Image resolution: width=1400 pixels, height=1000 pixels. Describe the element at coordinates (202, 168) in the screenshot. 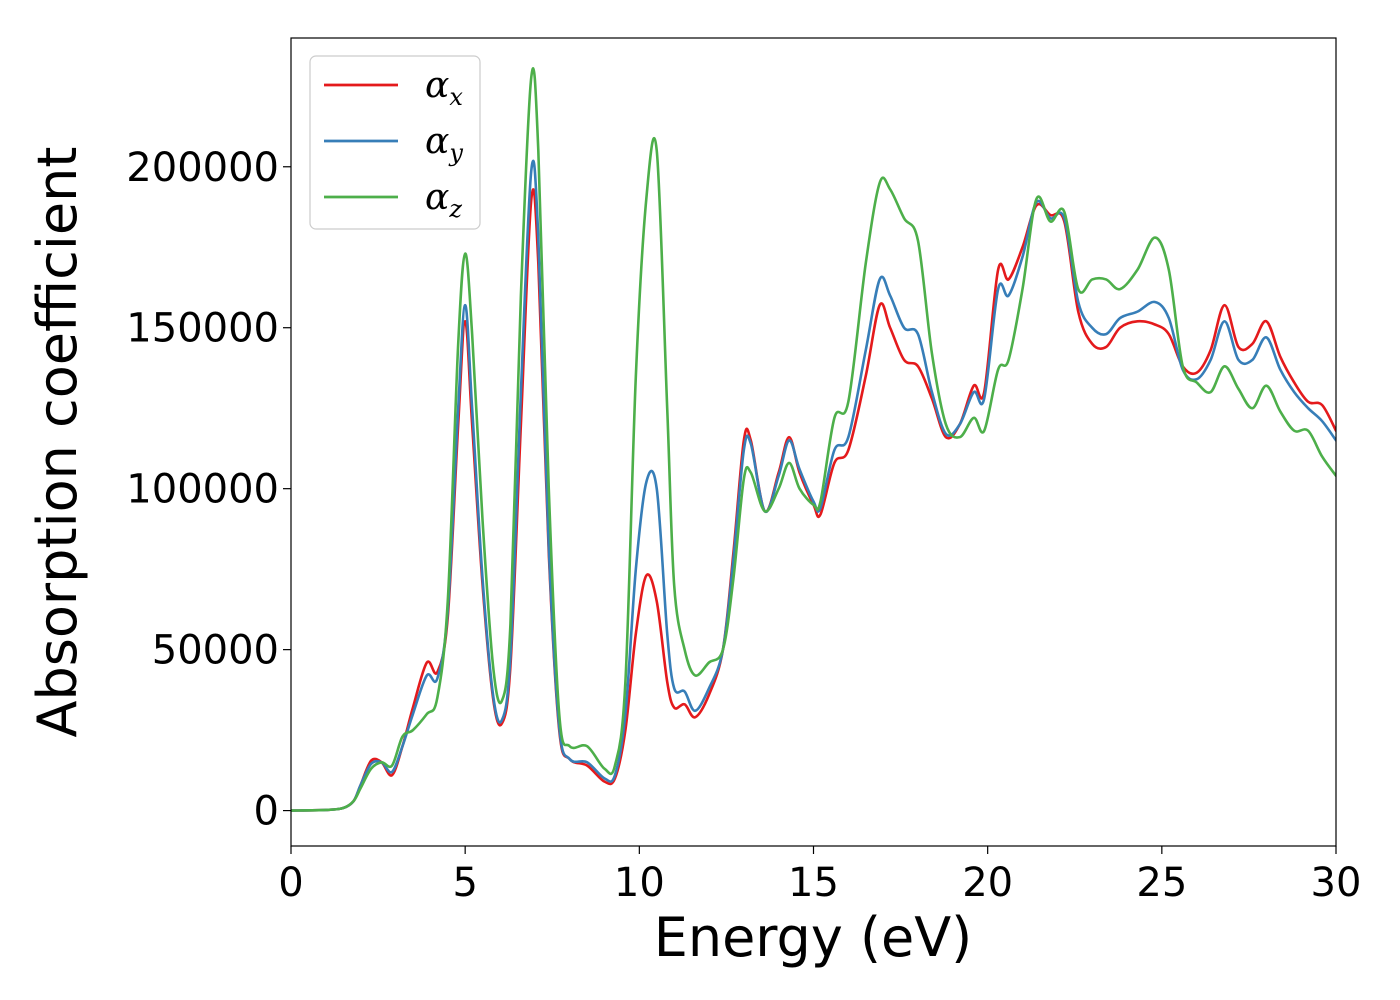

I see `y-tick-label: 200000` at that location.